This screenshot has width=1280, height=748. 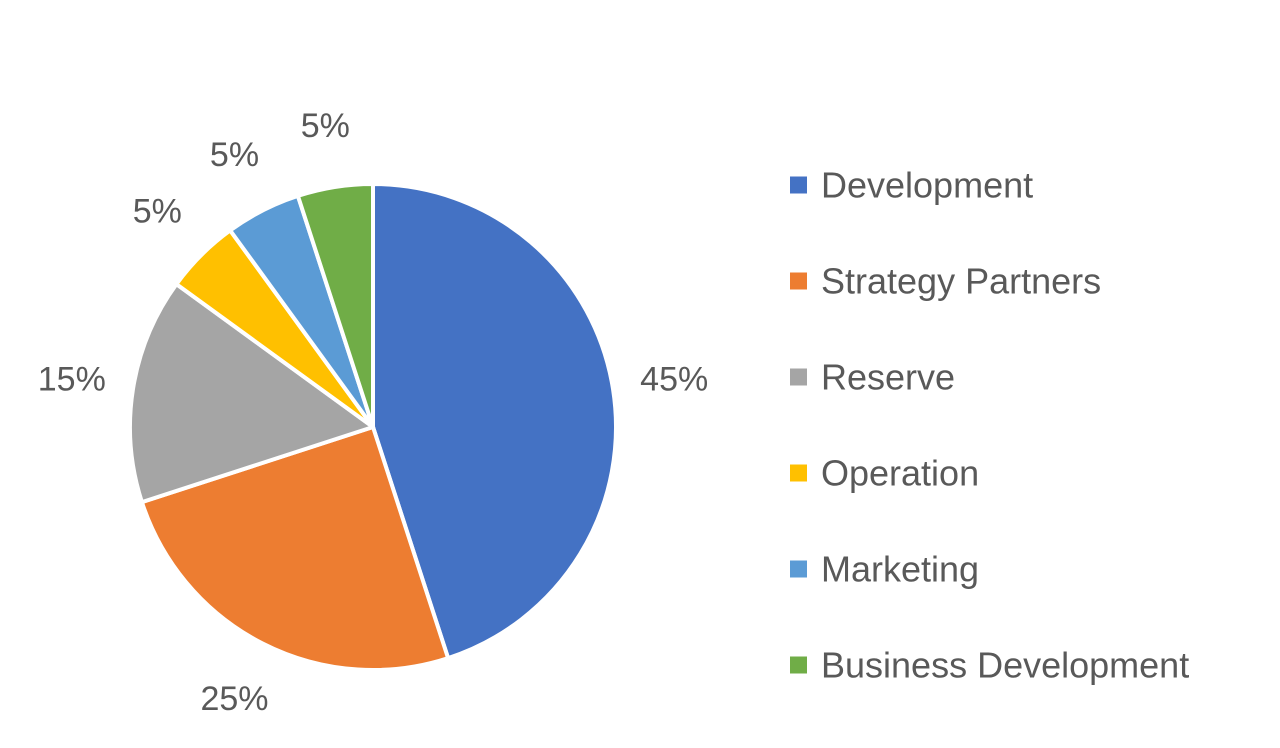 I want to click on data-label-reserve: 15%, so click(x=72, y=379).